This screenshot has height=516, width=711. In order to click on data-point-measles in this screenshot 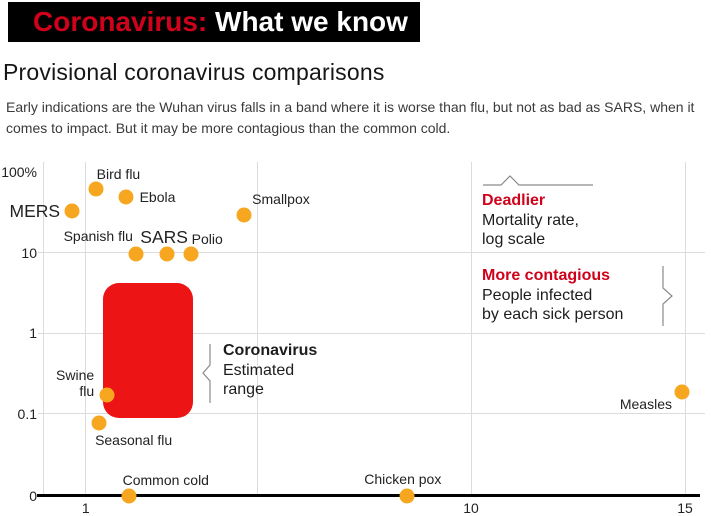, I will do `click(682, 392)`.